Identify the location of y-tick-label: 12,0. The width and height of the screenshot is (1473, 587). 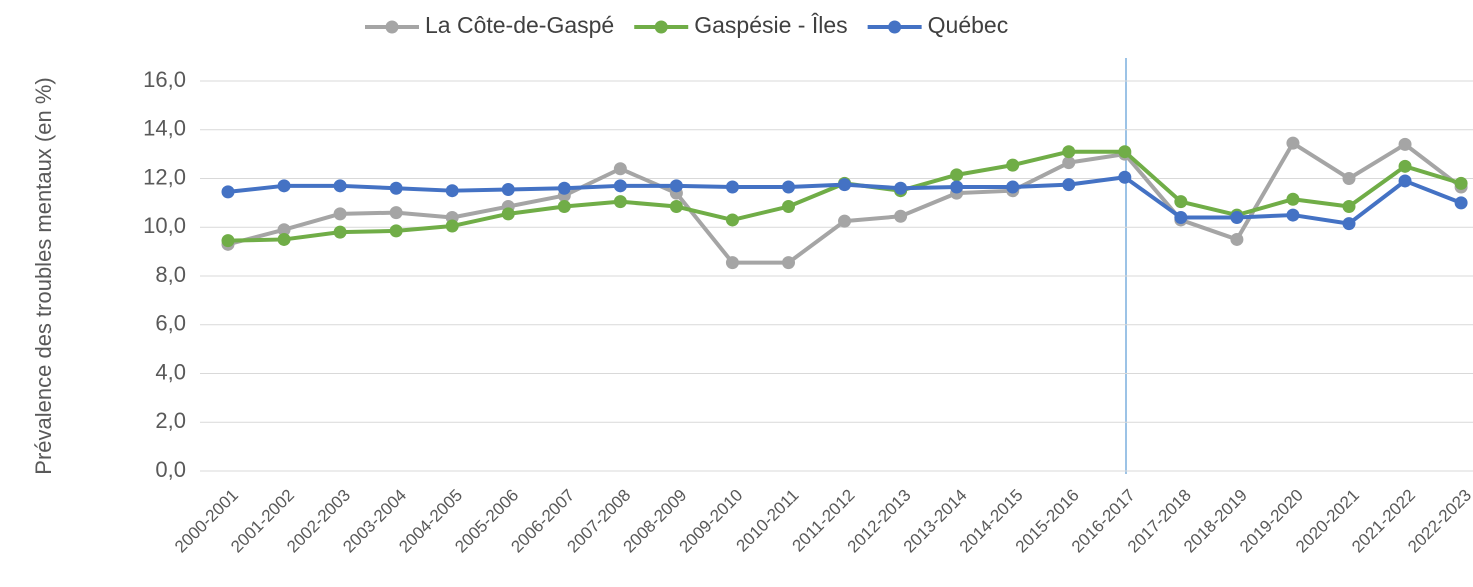
(164, 176).